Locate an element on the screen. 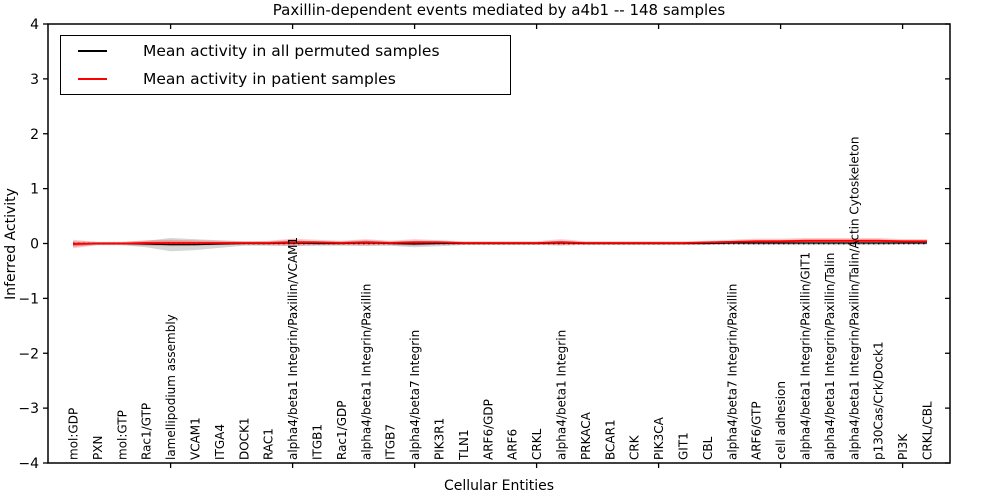 This screenshot has width=1000, height=500. x-tick-label: PI3K is located at coordinates (903, 446).